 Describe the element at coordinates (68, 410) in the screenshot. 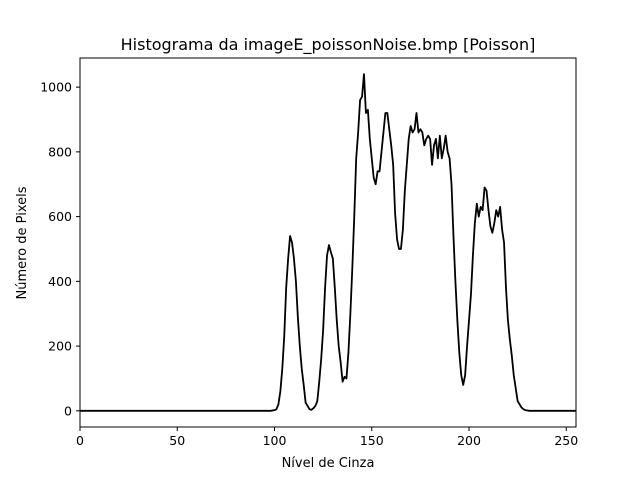

I see `y-tick-label: 0` at that location.